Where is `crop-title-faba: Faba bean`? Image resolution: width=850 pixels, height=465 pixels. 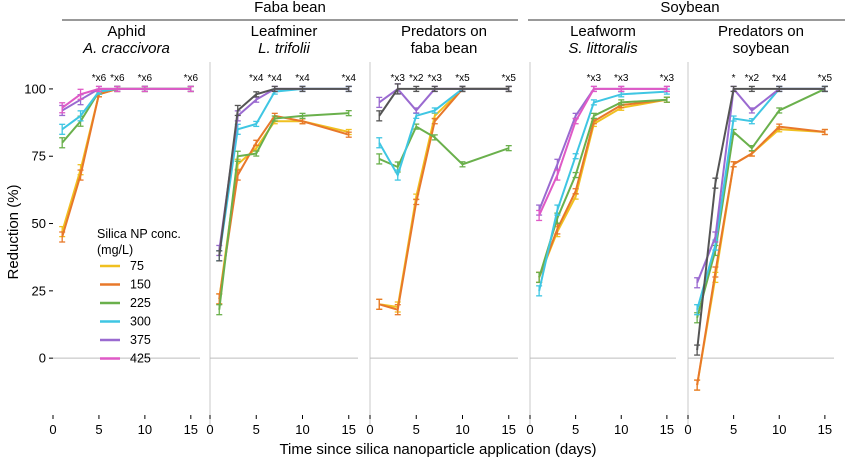
crop-title-faba: Faba bean is located at coordinates (290, 8).